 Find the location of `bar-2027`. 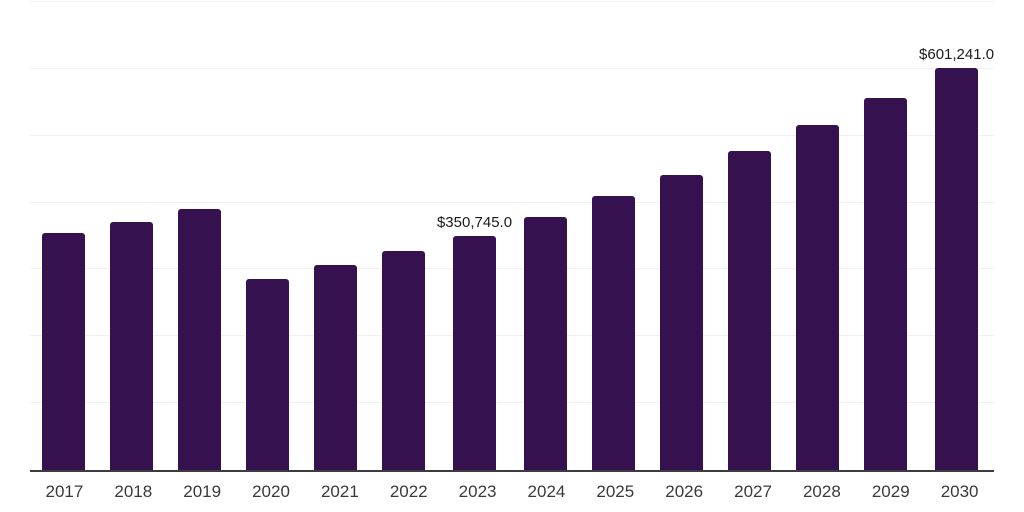

bar-2027 is located at coordinates (749, 310).